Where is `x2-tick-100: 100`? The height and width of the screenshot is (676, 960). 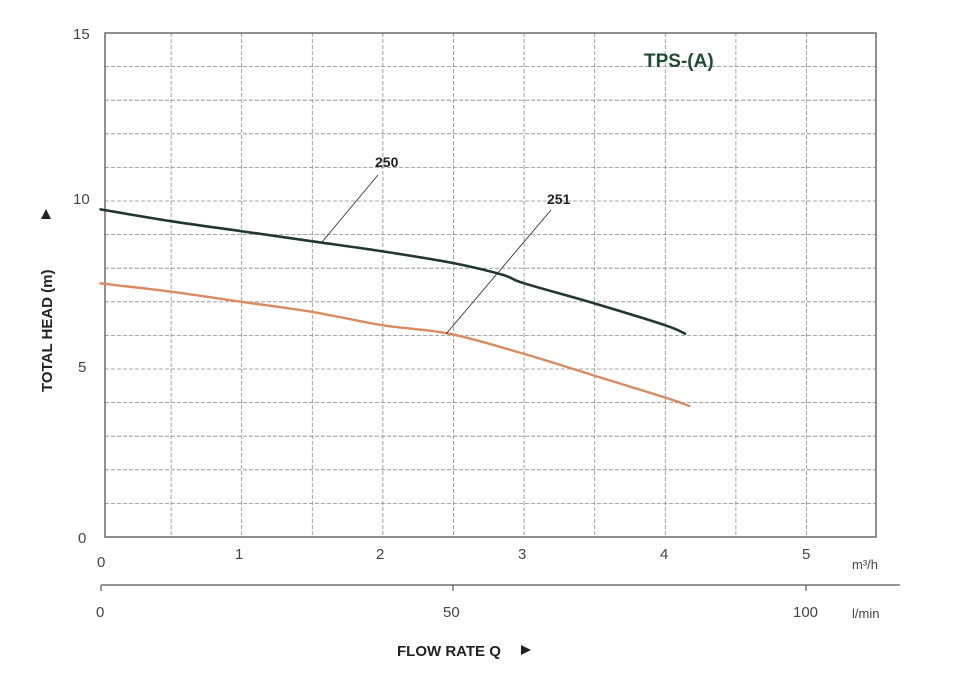
x2-tick-100: 100 is located at coordinates (805, 612).